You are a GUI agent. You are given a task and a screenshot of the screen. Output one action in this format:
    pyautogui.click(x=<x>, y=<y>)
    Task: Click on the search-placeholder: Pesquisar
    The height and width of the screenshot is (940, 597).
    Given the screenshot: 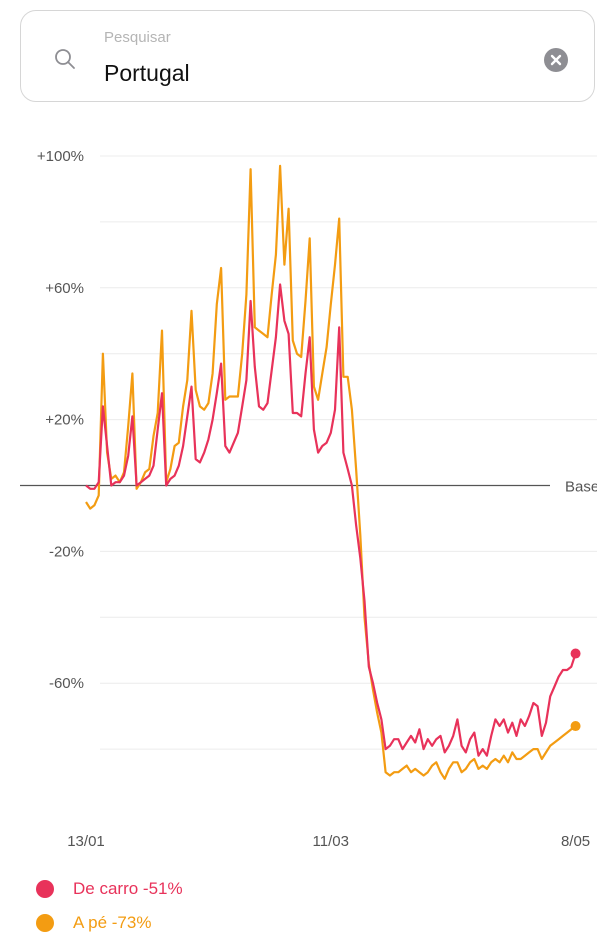 What is the action you would take?
    pyautogui.click(x=137, y=37)
    